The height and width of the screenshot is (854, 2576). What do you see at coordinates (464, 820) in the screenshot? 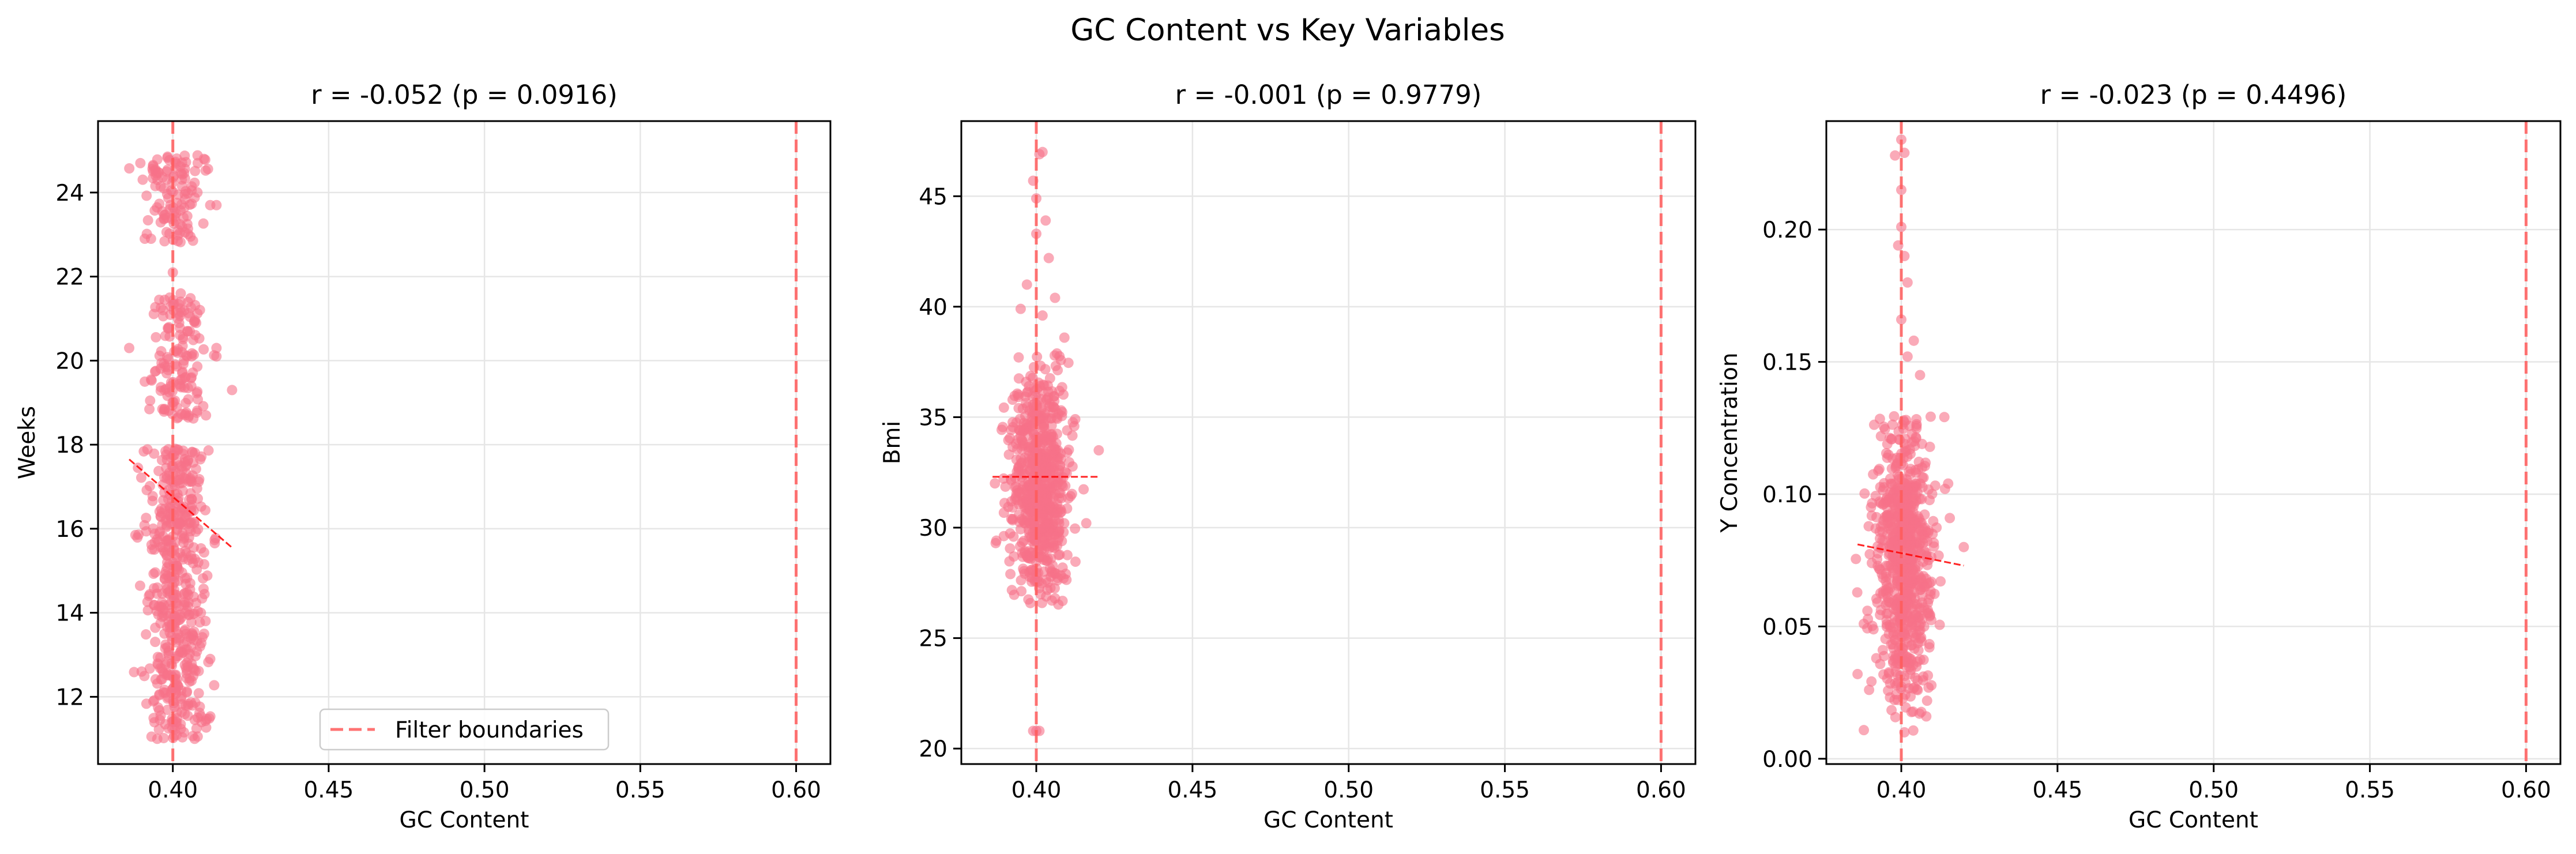
I see `x-axis-label: GC Content` at bounding box center [464, 820].